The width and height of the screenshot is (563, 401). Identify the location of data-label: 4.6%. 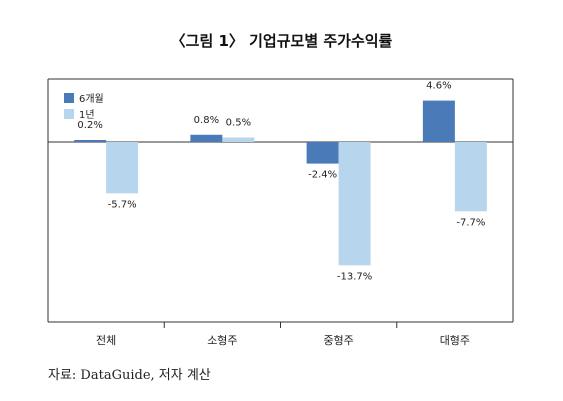
(438, 86).